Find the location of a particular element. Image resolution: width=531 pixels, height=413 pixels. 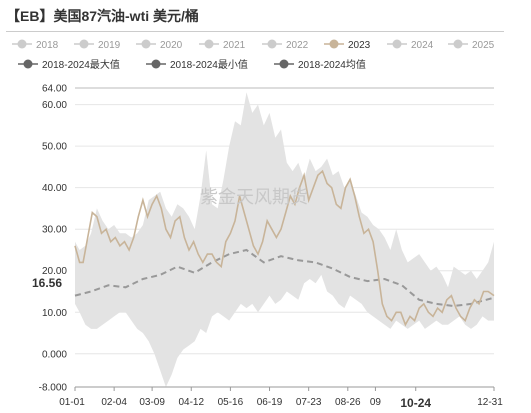

legend-item-2025: 2025 is located at coordinates (471, 45).